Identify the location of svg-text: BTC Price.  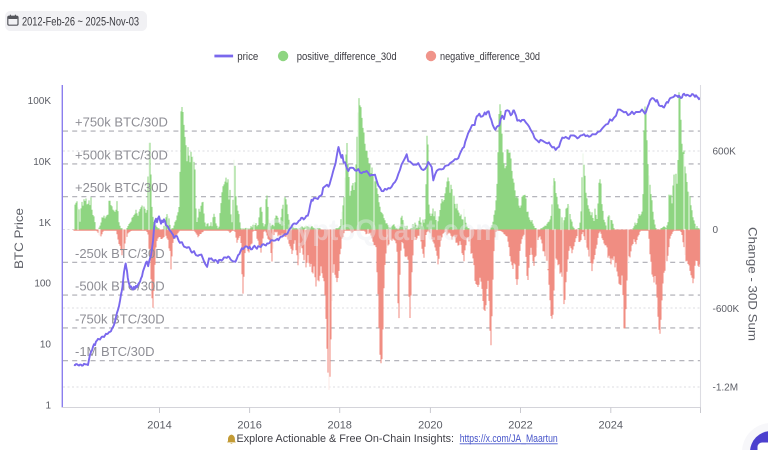
(19, 238).